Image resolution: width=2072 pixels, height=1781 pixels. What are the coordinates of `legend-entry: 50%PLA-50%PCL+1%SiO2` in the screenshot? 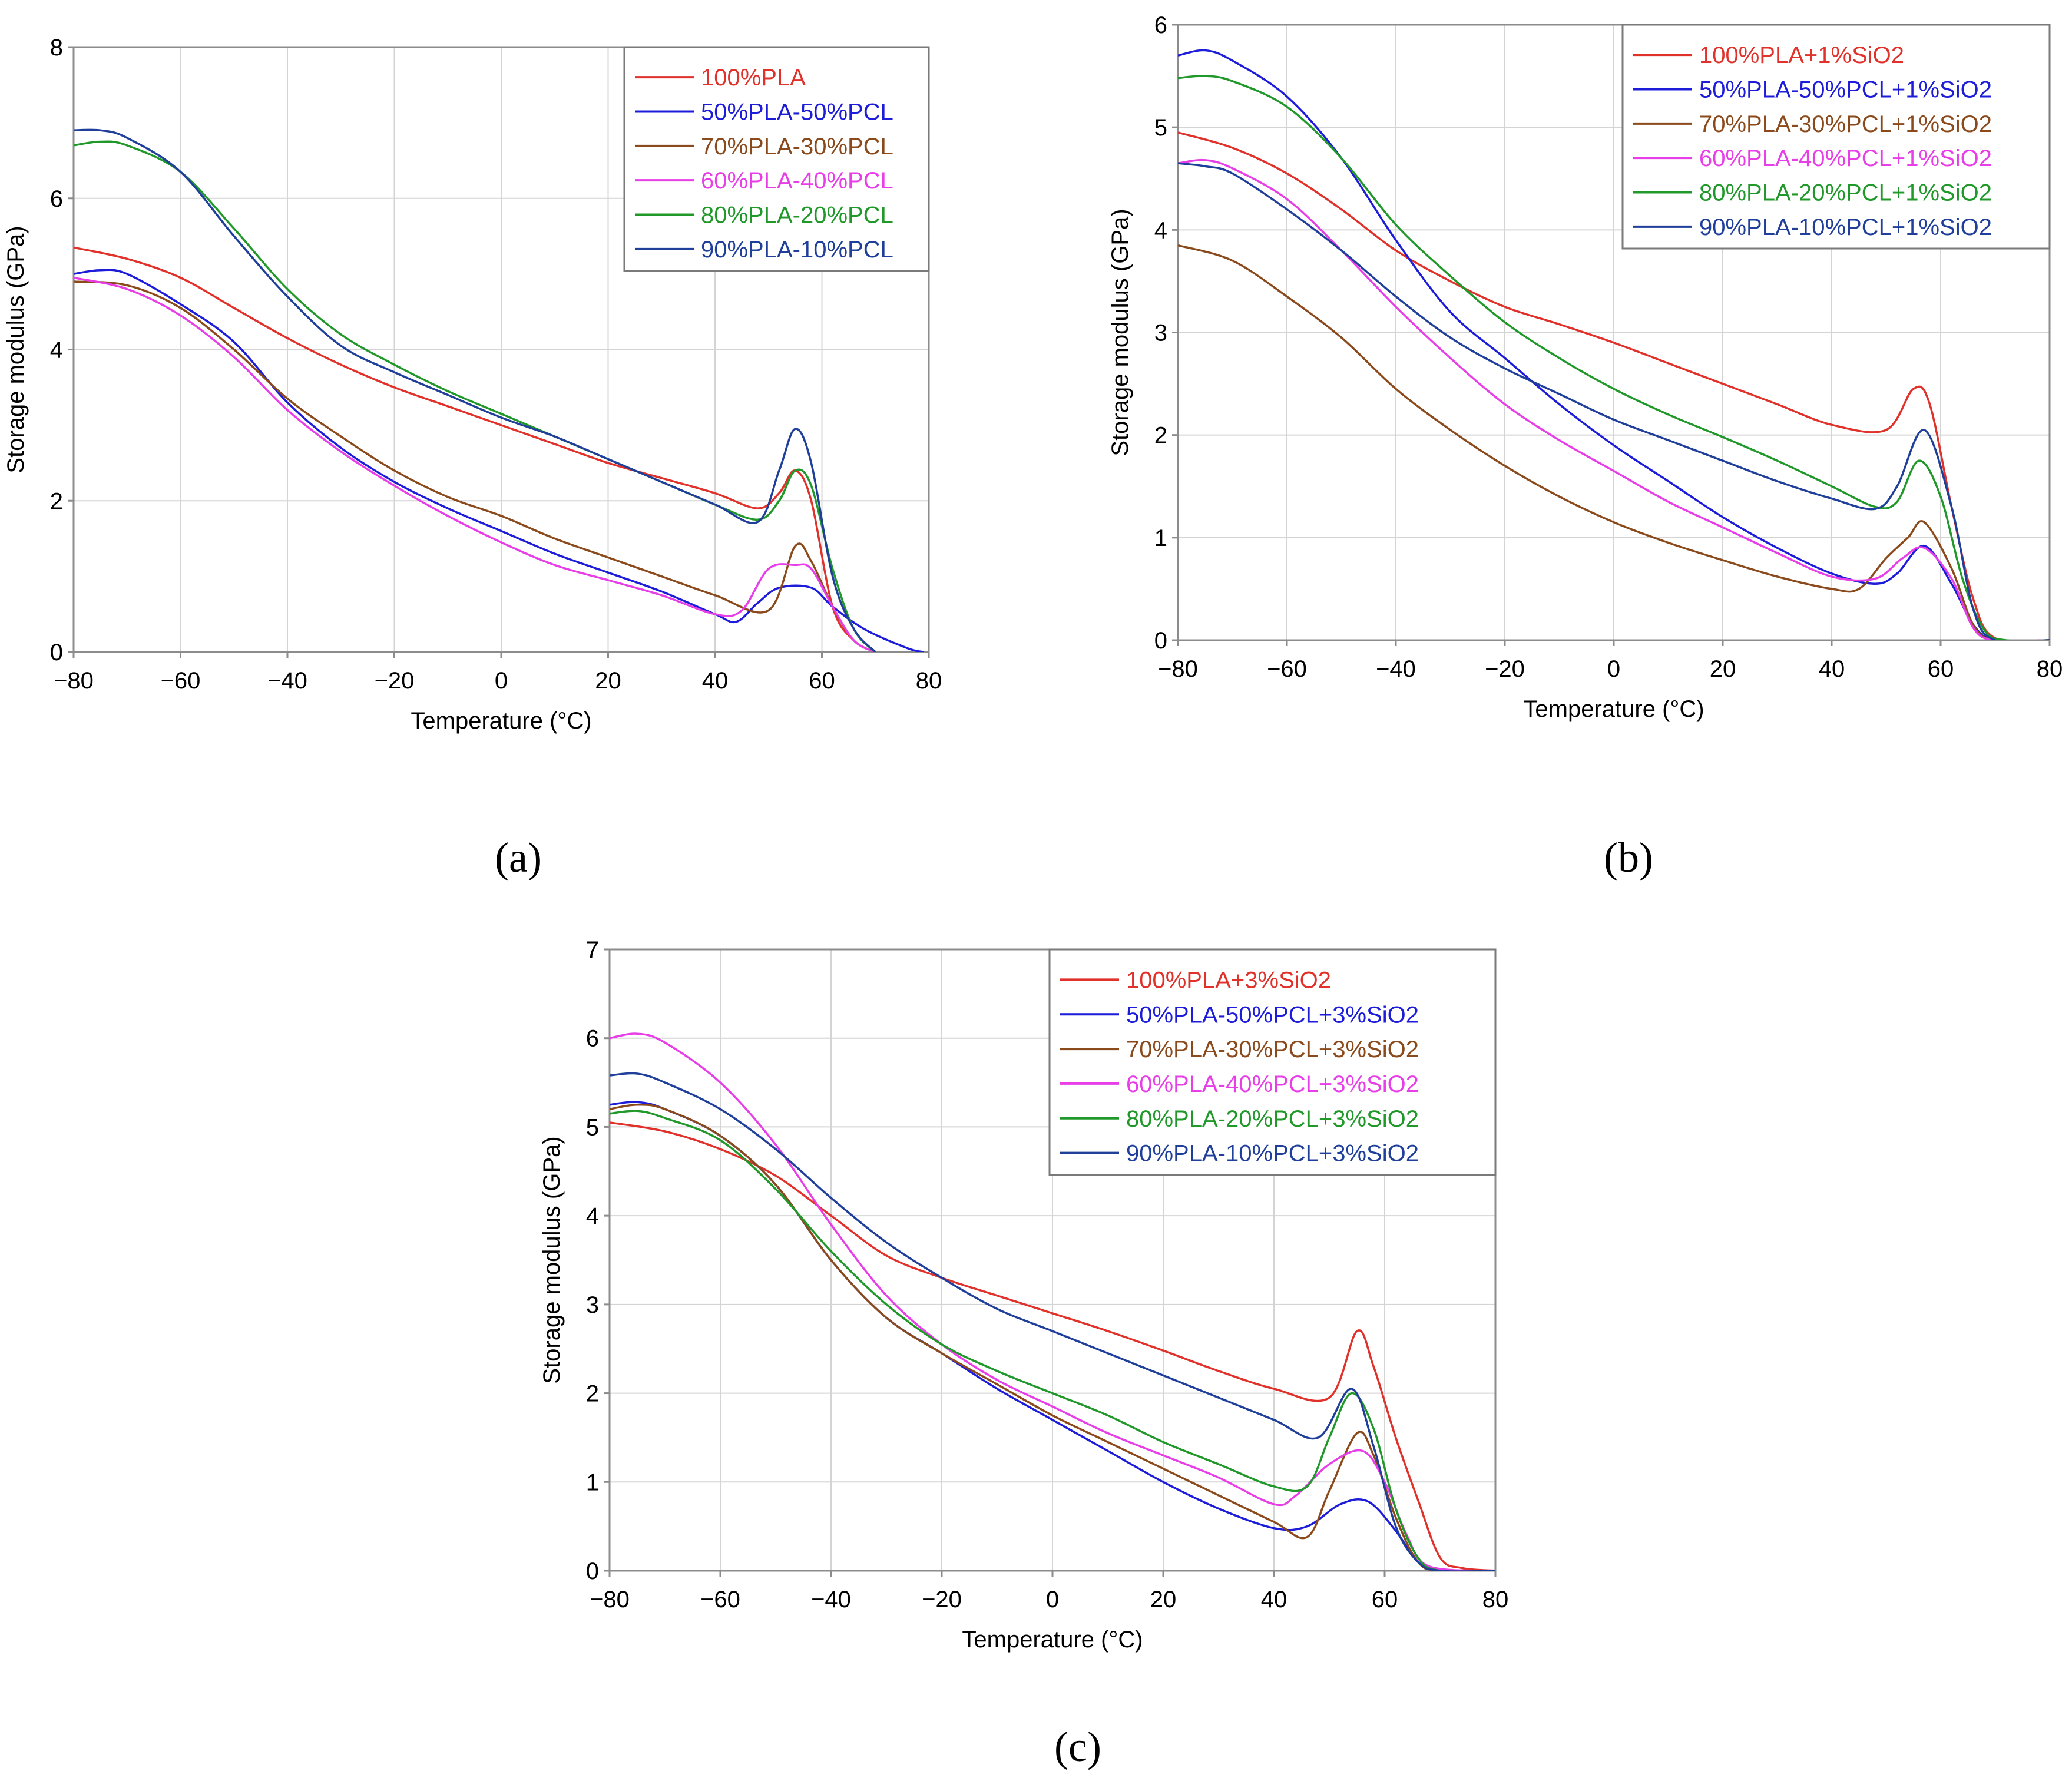 It's located at (1845, 90).